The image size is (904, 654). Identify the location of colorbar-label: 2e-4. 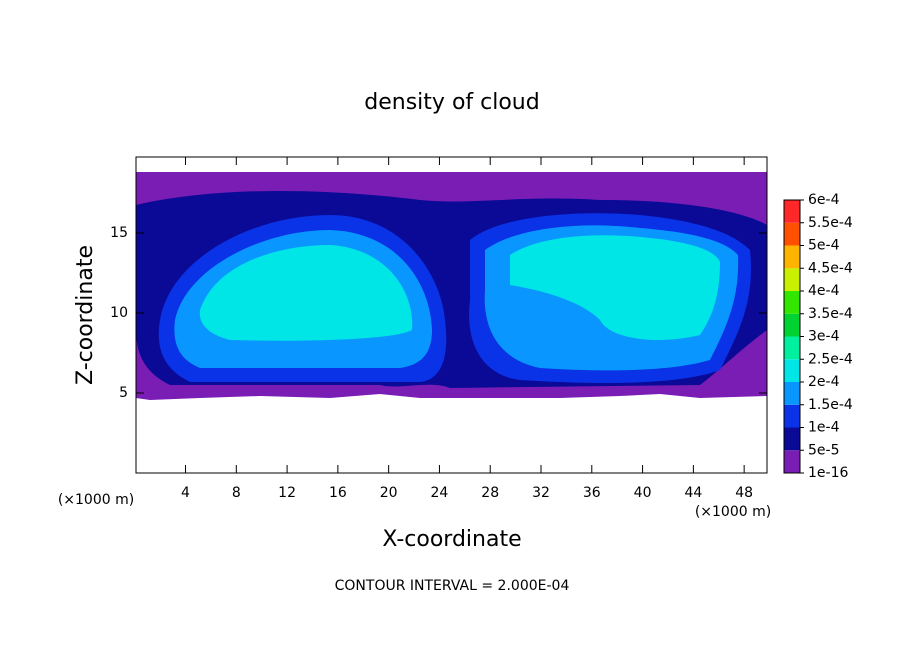
(824, 382).